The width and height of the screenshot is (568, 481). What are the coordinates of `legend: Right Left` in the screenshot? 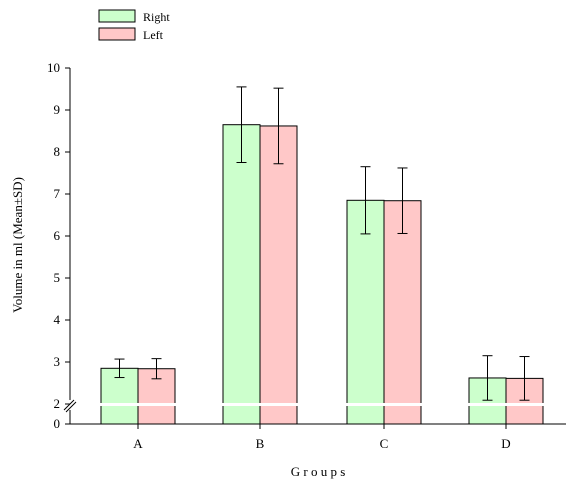 It's located at (134, 25).